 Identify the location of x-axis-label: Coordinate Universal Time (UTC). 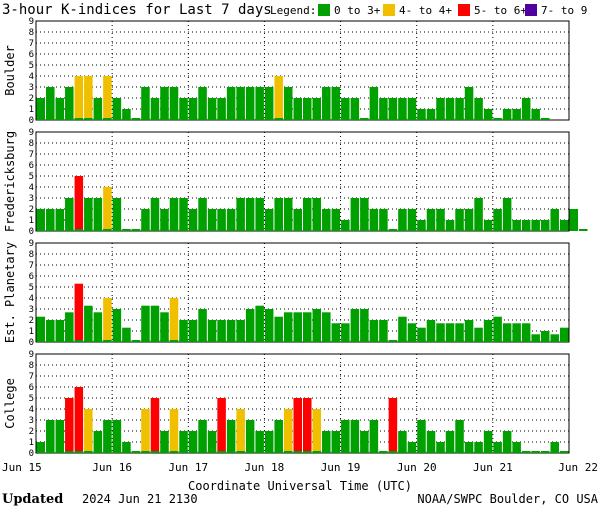
(300, 486).